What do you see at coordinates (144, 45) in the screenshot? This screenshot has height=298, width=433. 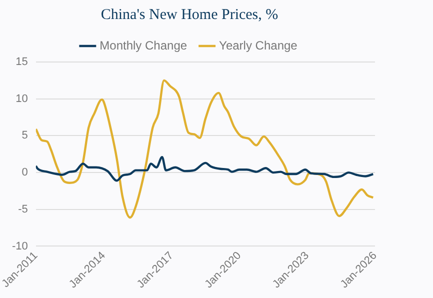 I see `legend-label: Monthly Change` at bounding box center [144, 45].